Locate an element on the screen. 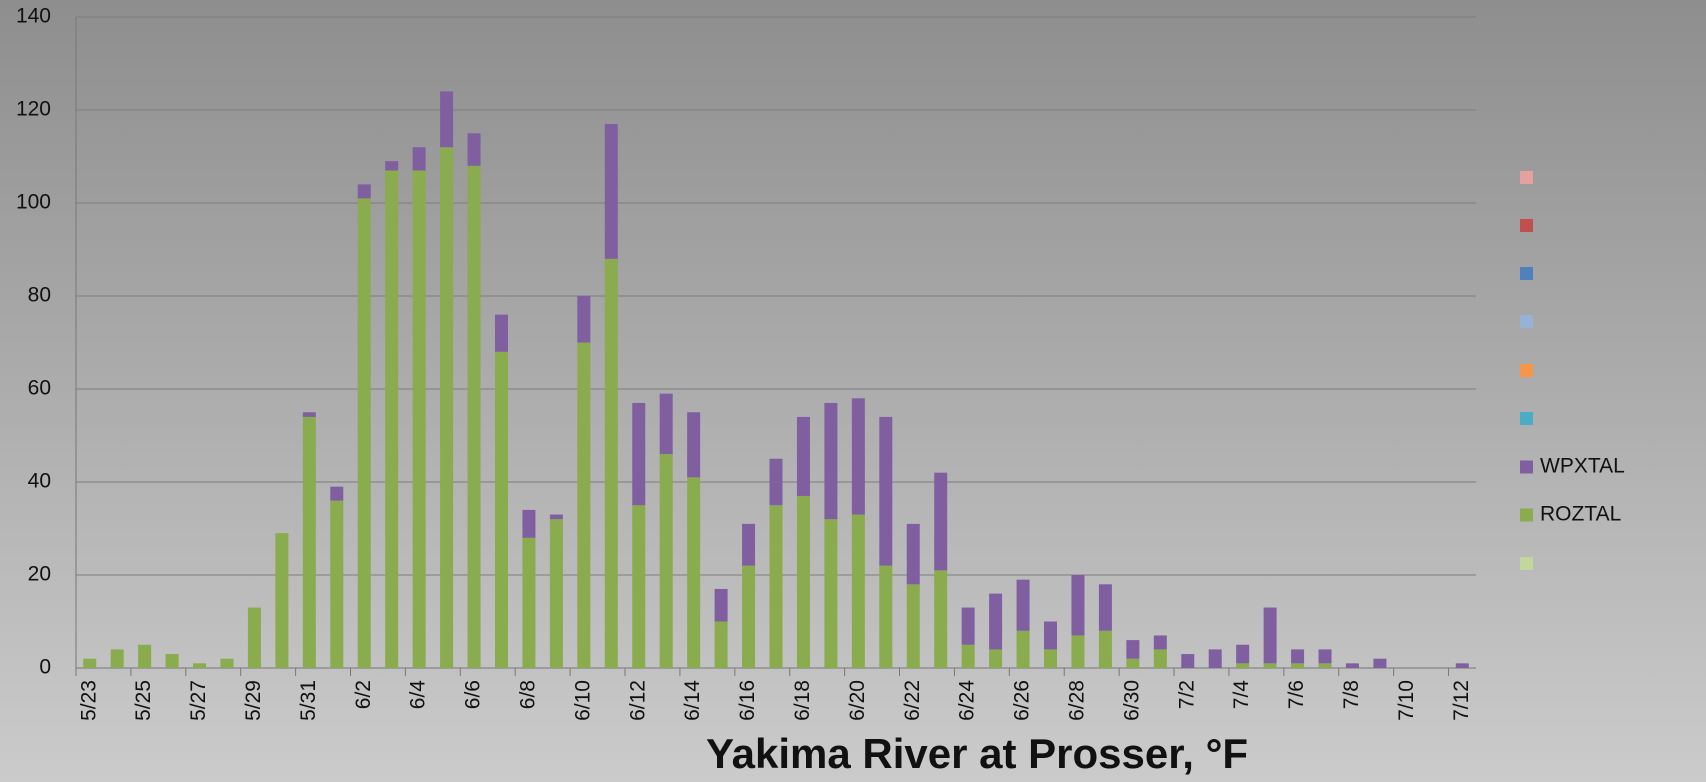 Image resolution: width=1706 pixels, height=782 pixels. x-tick-label: 7/8 is located at coordinates (1351, 694).